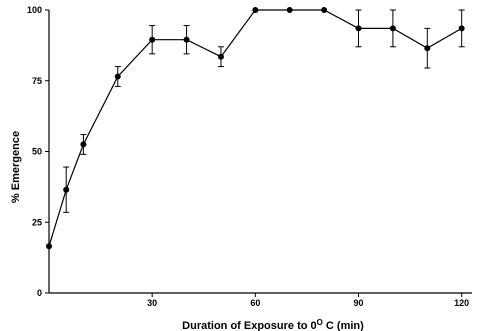 This screenshot has height=331, width=481. Describe the element at coordinates (37, 152) in the screenshot. I see `y-tick-label: 50` at that location.